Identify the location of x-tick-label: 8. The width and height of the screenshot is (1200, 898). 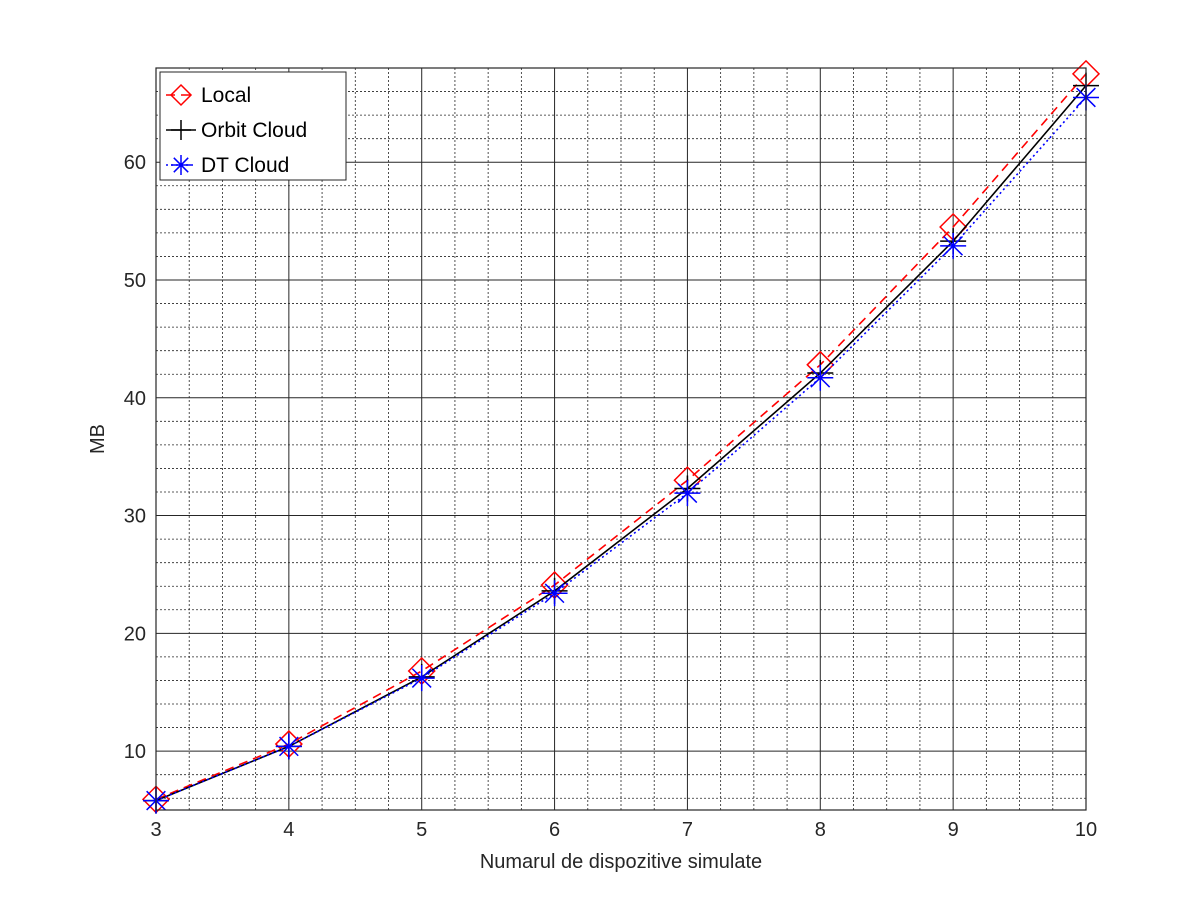
(820, 830).